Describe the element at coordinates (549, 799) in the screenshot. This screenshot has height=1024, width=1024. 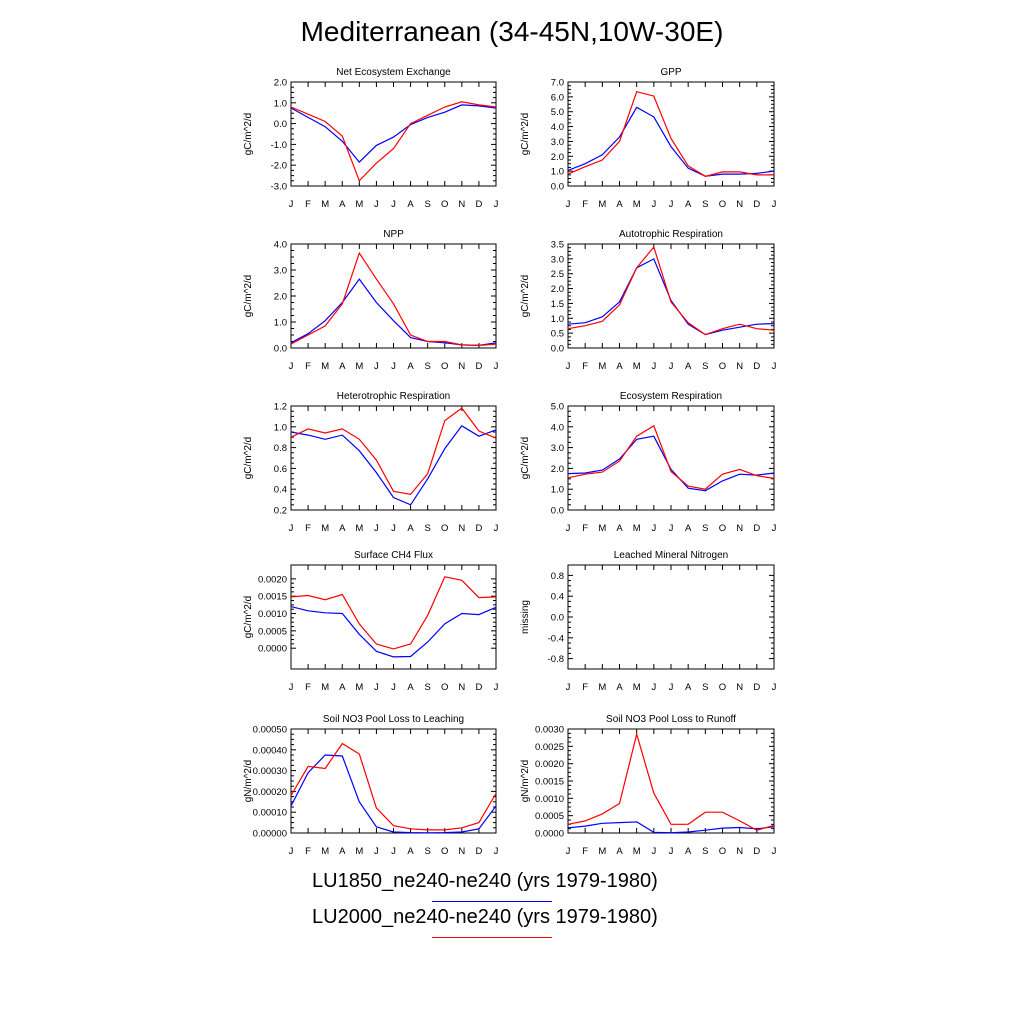
I see `y-tick-label: 0.0010` at that location.